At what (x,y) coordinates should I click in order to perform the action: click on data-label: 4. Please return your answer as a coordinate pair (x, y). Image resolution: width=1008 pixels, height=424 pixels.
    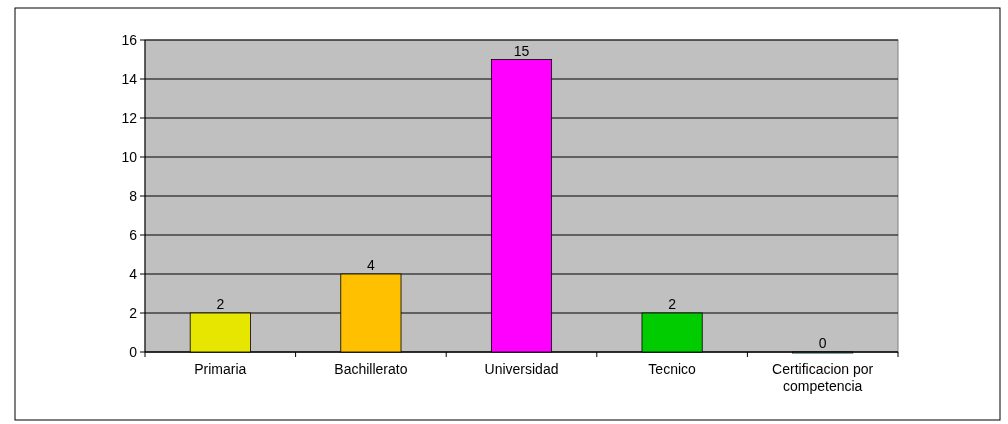
    Looking at the image, I should click on (371, 265).